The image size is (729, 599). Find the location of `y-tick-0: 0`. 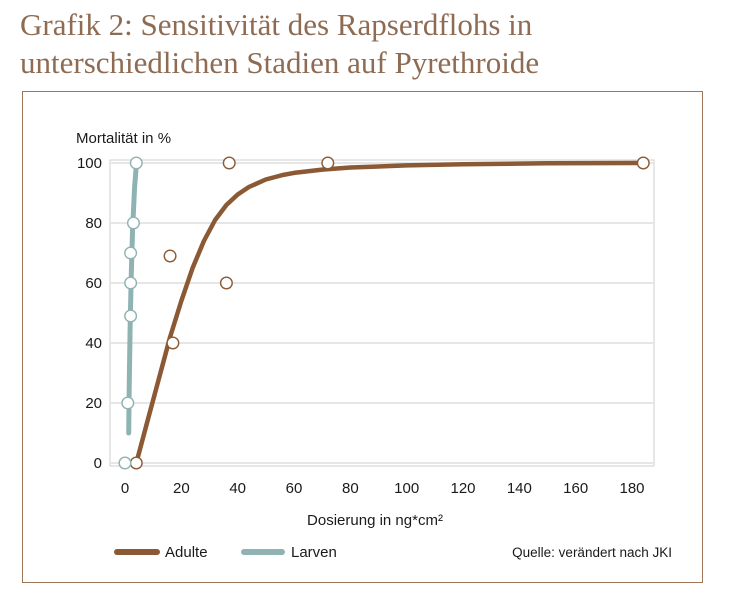

y-tick-0: 0 is located at coordinates (98, 463).